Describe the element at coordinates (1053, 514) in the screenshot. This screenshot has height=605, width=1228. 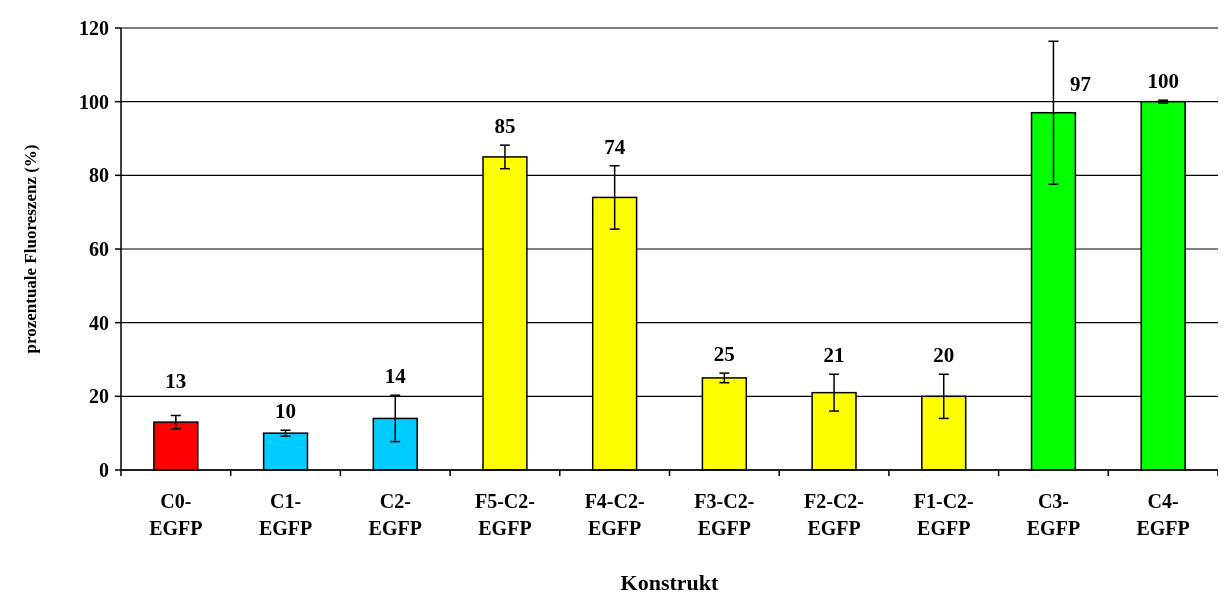
I see `x-tick-label: C3- EGFP` at that location.